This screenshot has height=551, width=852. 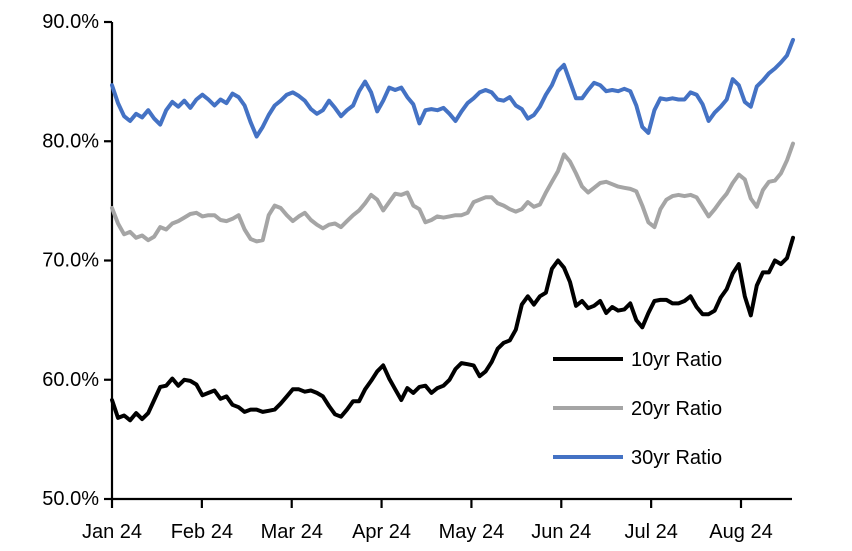 I want to click on series-line-30yr-ratio, so click(x=452, y=88).